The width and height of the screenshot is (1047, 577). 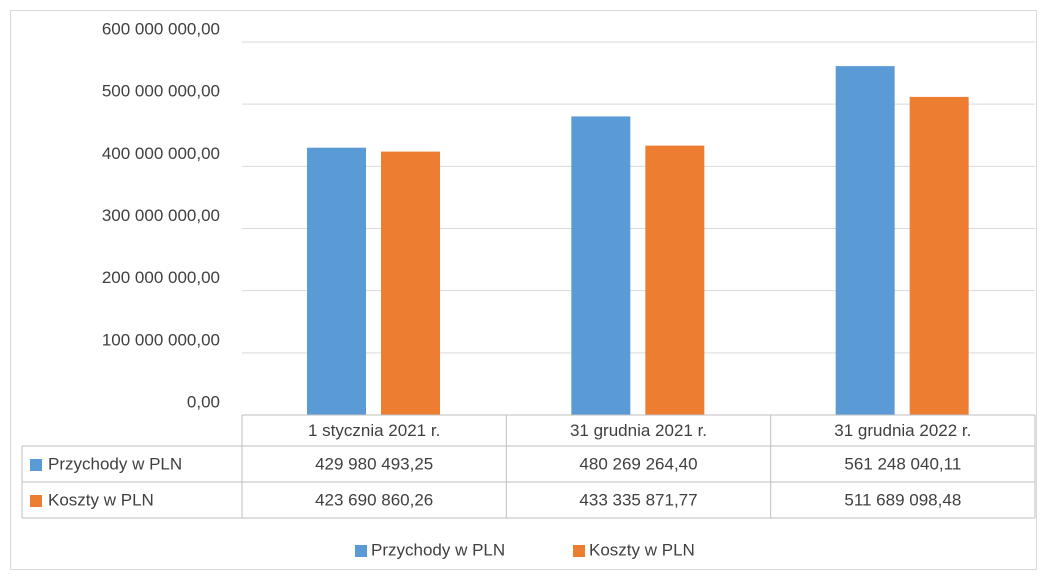 What do you see at coordinates (374, 463) in the screenshot?
I see `table-value: 429 980 493,25` at bounding box center [374, 463].